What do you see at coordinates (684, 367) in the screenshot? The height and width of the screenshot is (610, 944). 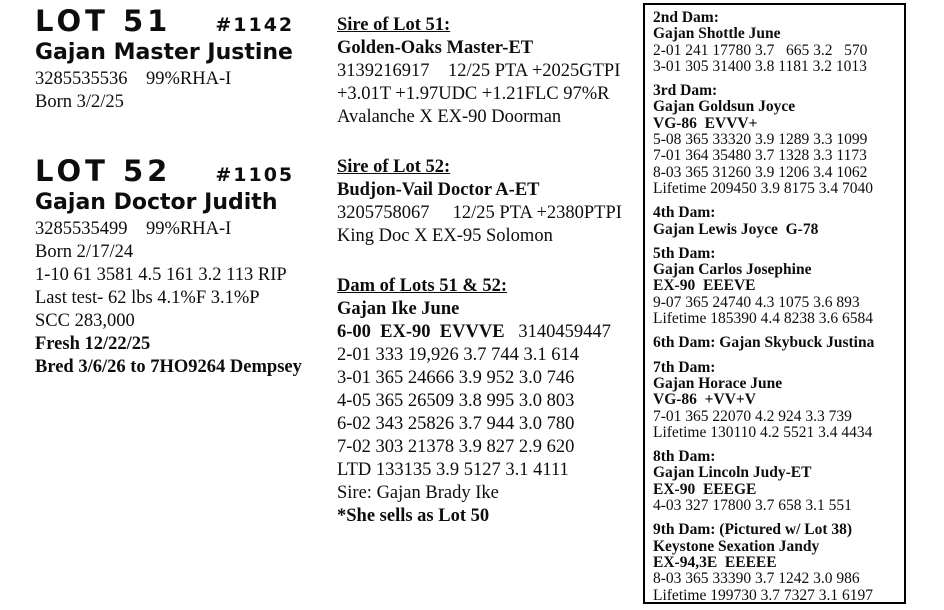 I see `seventh-dam-heading: 7th Dam:` at bounding box center [684, 367].